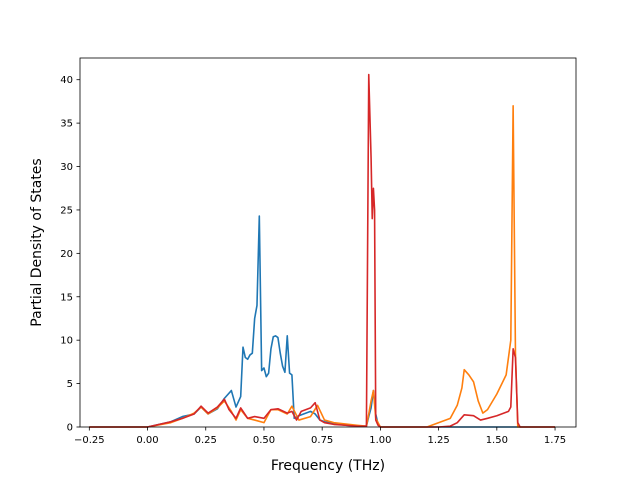 This screenshot has width=640, height=480. Describe the element at coordinates (147, 440) in the screenshot. I see `x-tick-label: 0.00` at that location.